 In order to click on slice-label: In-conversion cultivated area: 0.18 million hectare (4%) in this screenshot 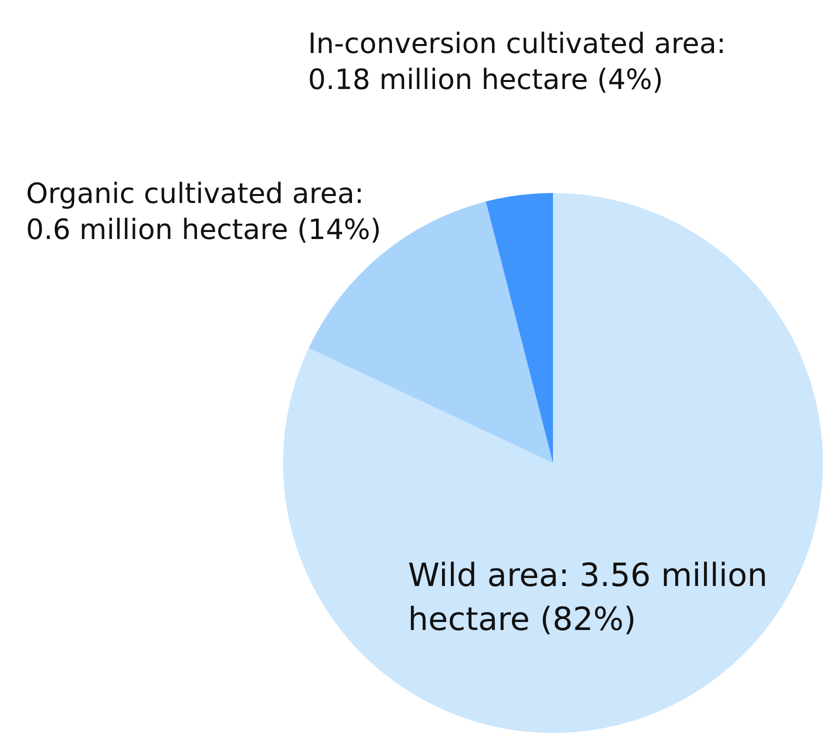, I will do `click(517, 61)`.